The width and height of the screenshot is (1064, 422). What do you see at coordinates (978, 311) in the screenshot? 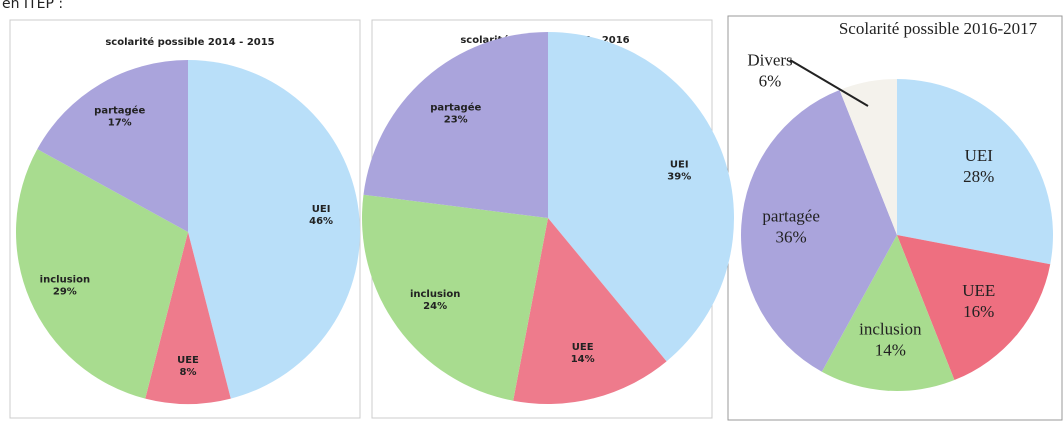
I see `slice-value: 16%` at bounding box center [978, 311].